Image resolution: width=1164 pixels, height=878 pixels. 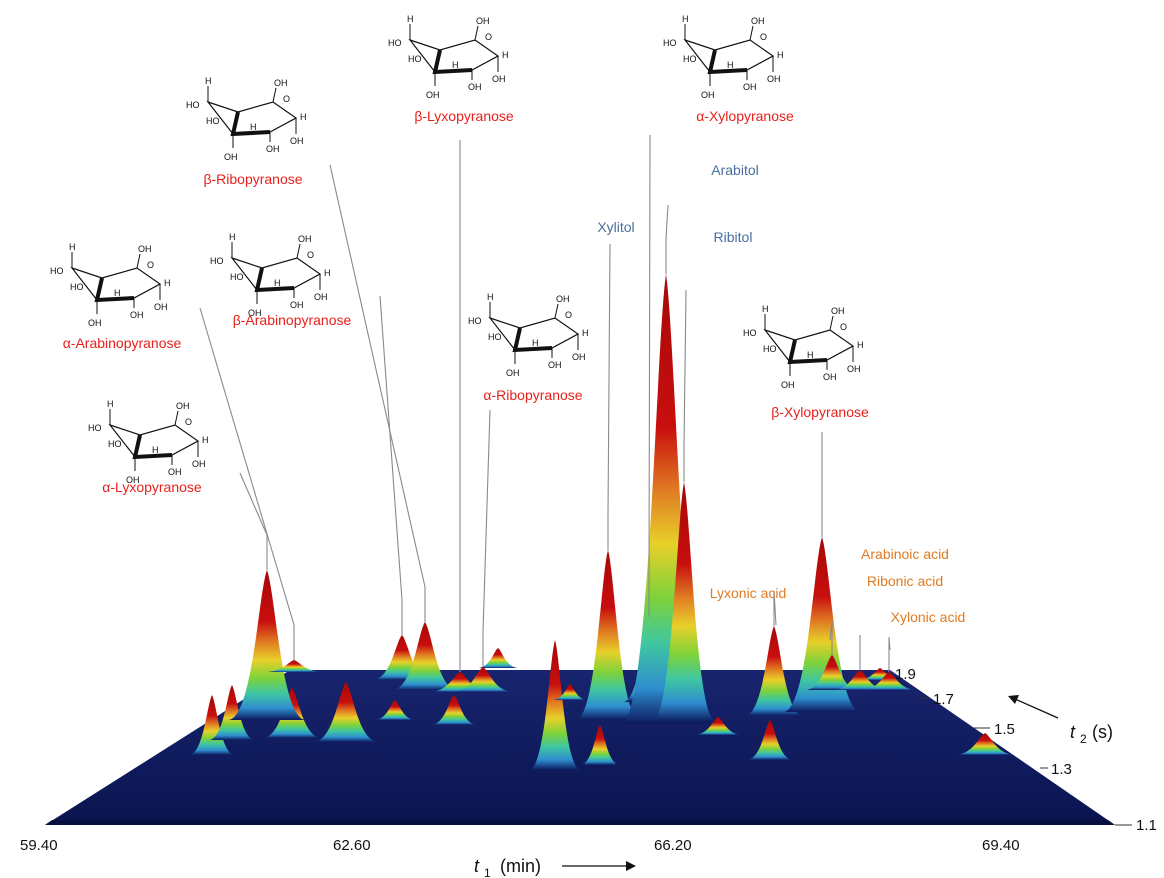 I want to click on label-ribopyranose: α-Ribopyranose, so click(x=532, y=395).